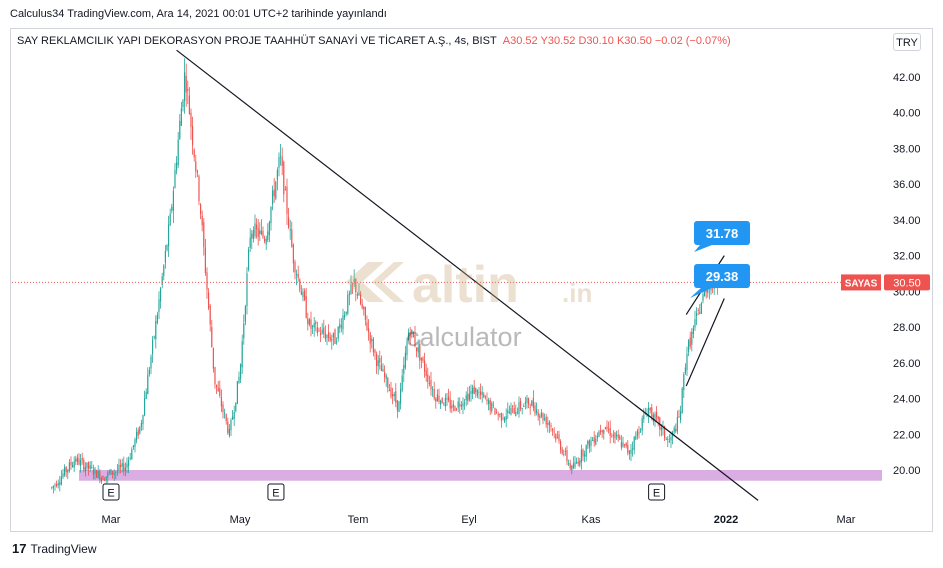 This screenshot has height=568, width=943. Describe the element at coordinates (907, 149) in the screenshot. I see `y-tick-label: 38.00` at that location.